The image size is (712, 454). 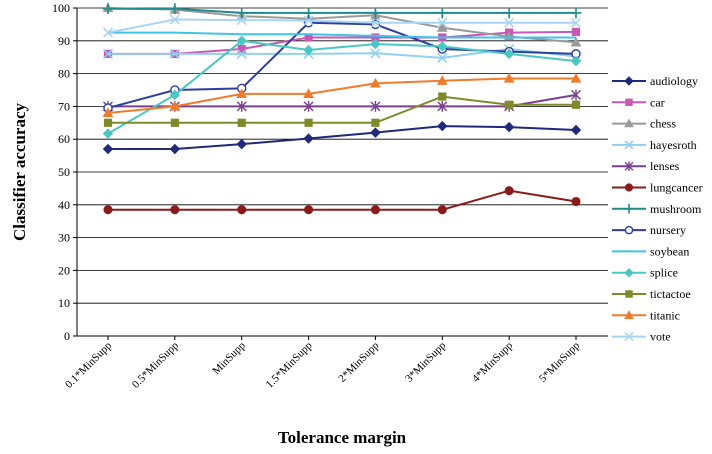 What do you see at coordinates (88, 364) in the screenshot?
I see `x-tick-label: 0.1*MinSupp` at bounding box center [88, 364].